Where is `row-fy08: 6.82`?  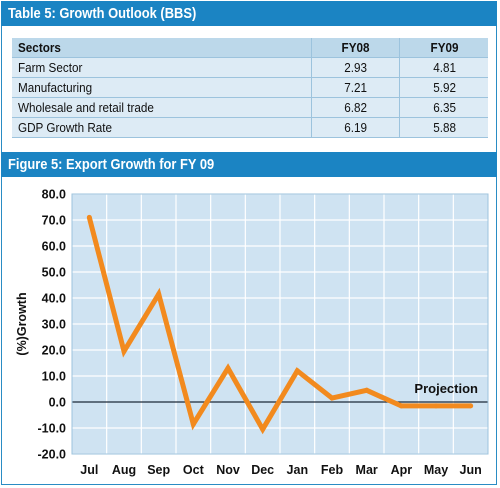 row-fy08: 6.82 is located at coordinates (355, 107).